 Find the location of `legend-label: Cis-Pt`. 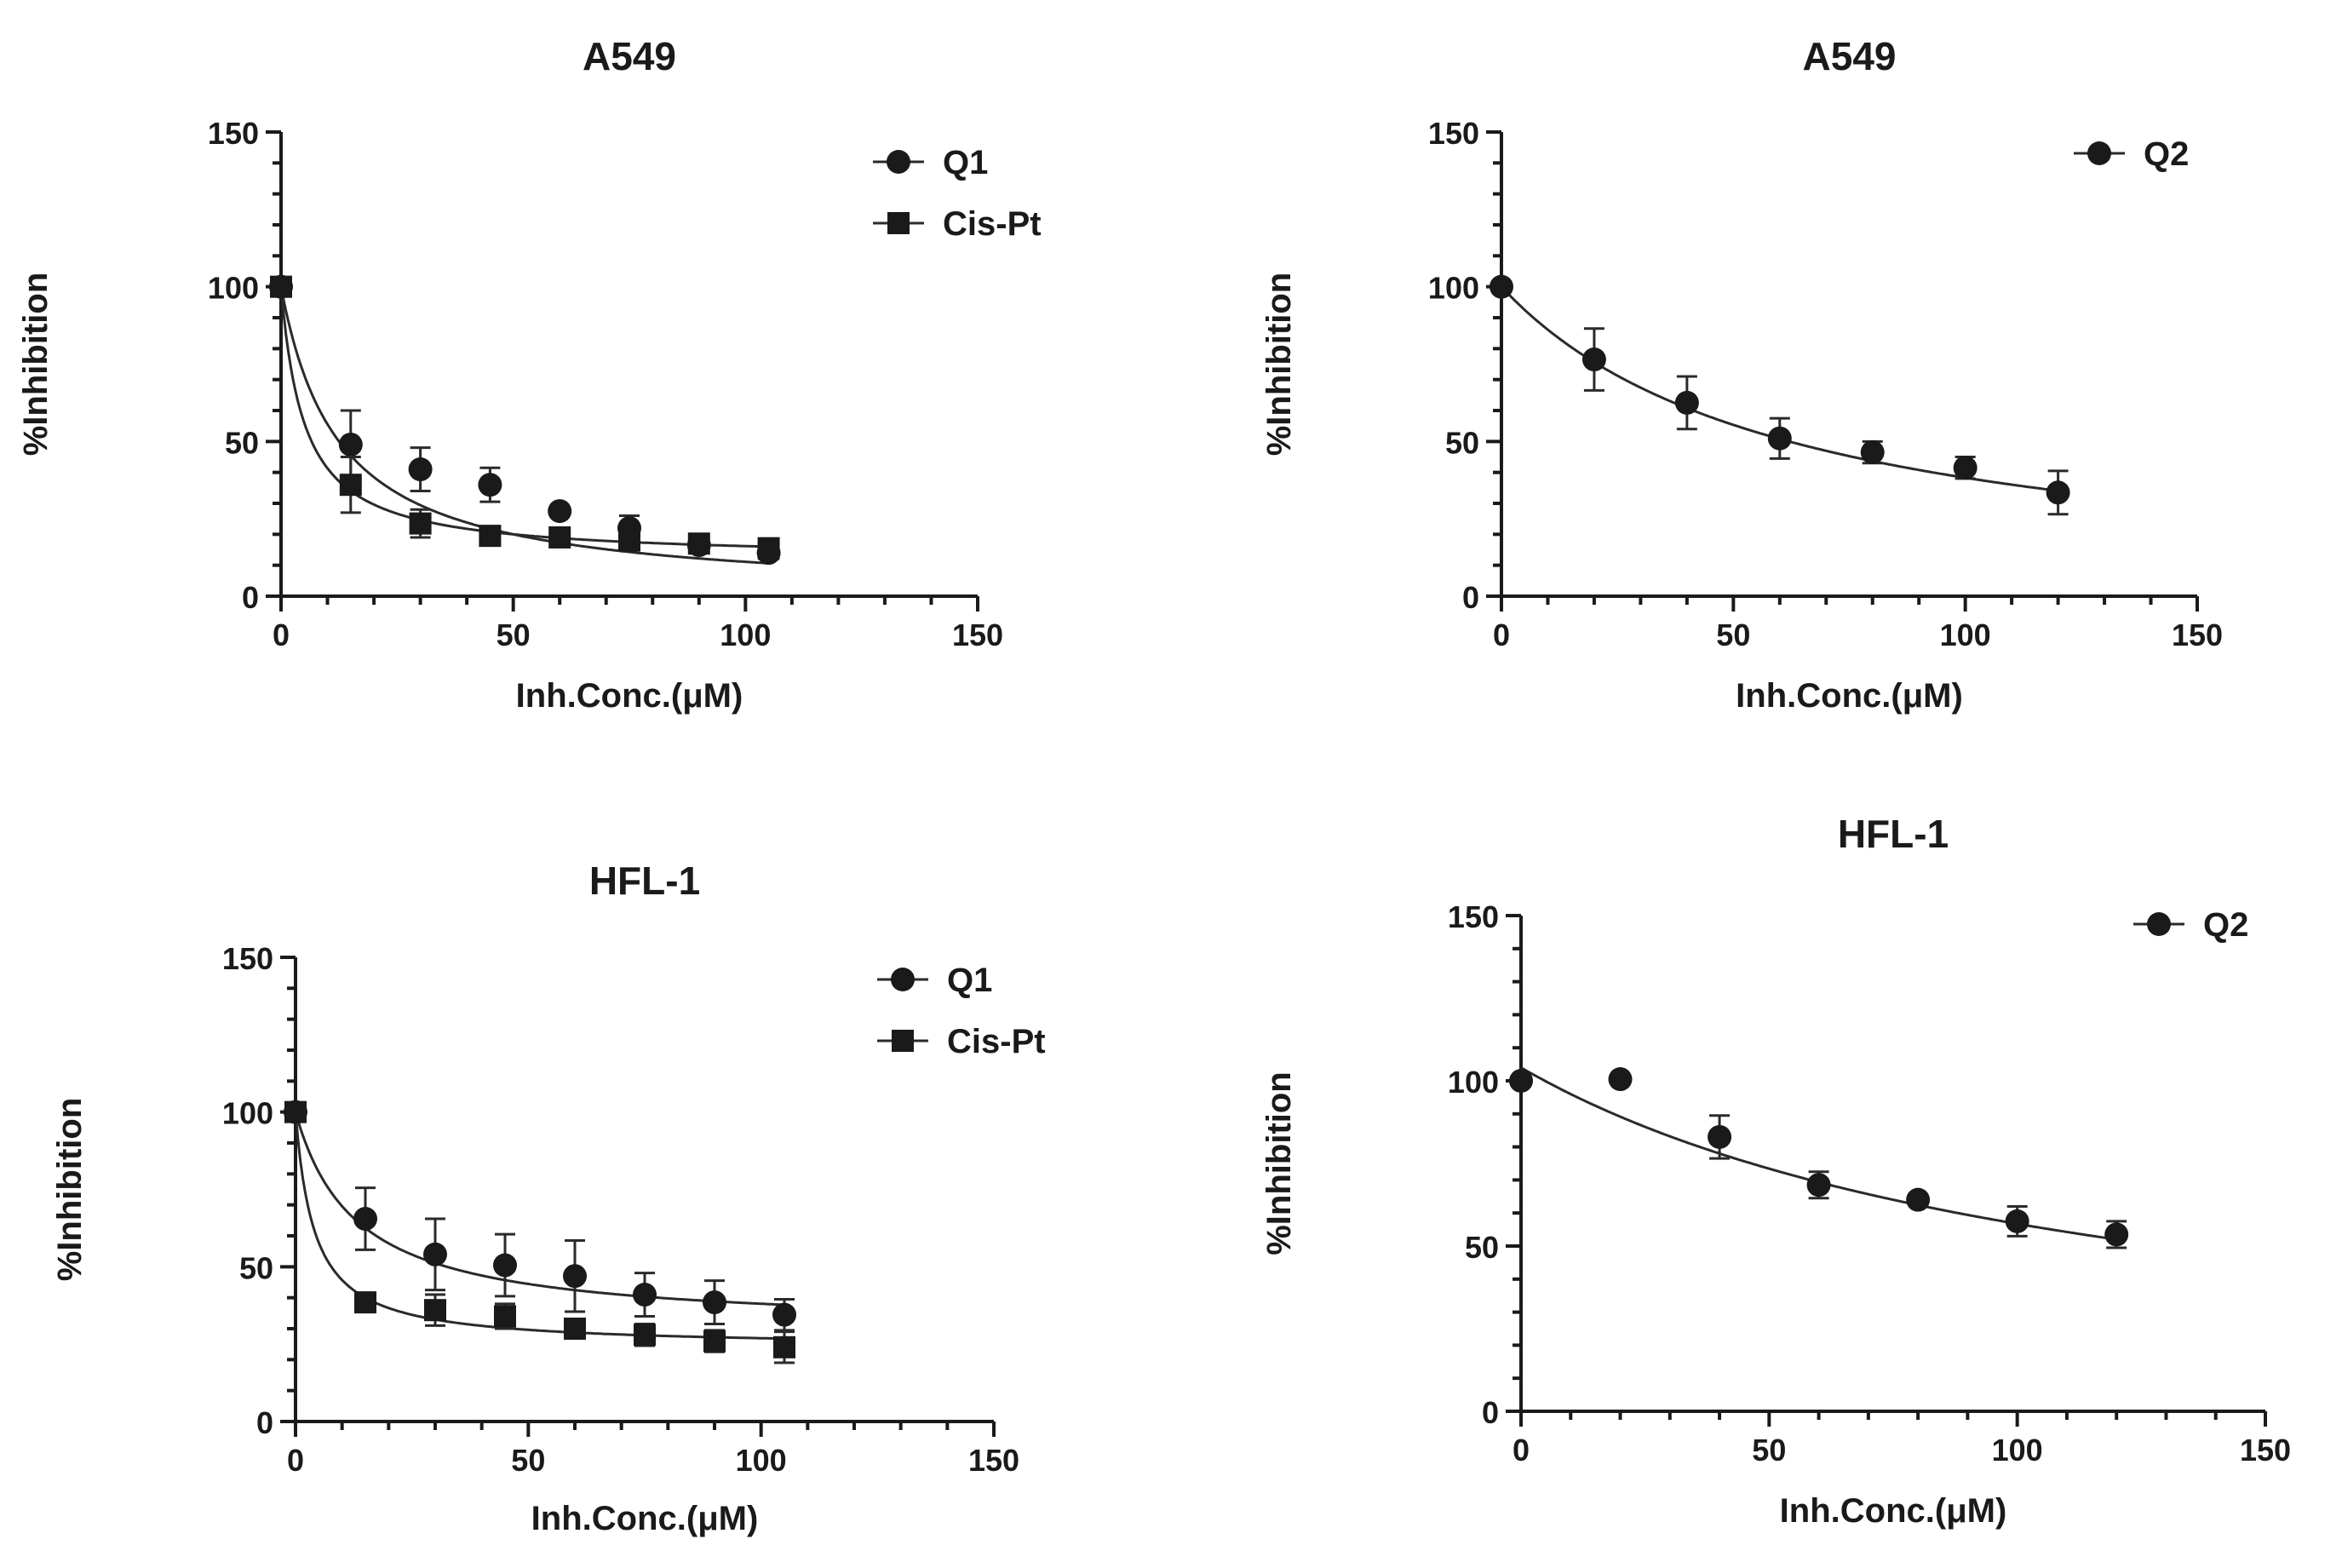

legend-label: Cis-Pt is located at coordinates (993, 224).